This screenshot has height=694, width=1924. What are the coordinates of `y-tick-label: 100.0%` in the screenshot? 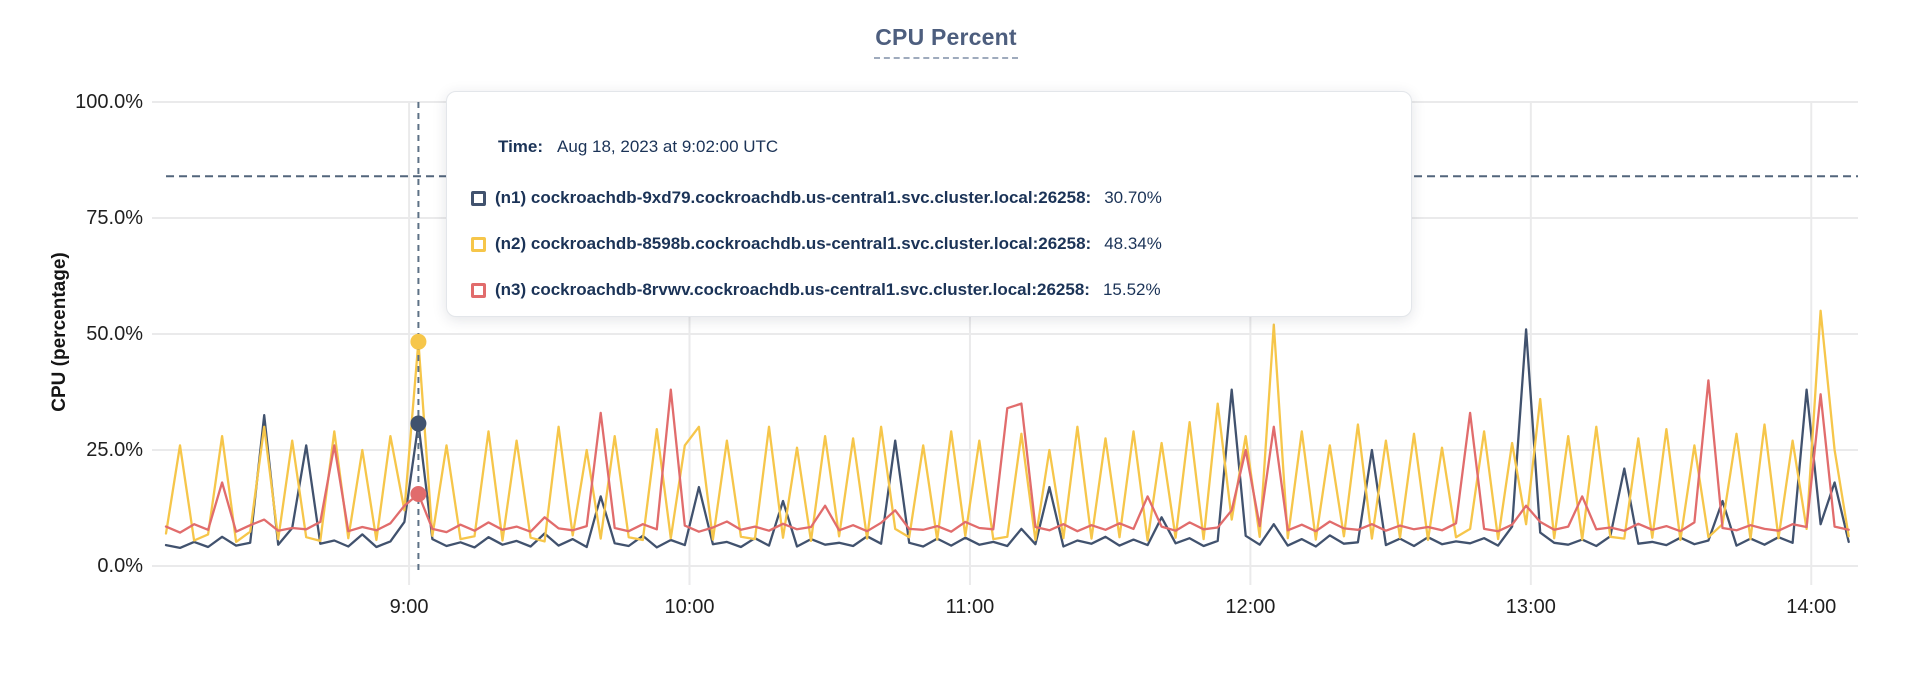 It's located at (109, 102).